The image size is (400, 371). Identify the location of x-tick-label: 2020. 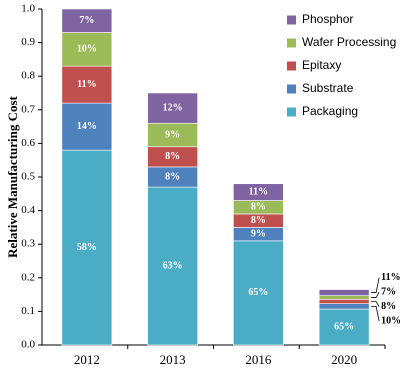
(344, 359).